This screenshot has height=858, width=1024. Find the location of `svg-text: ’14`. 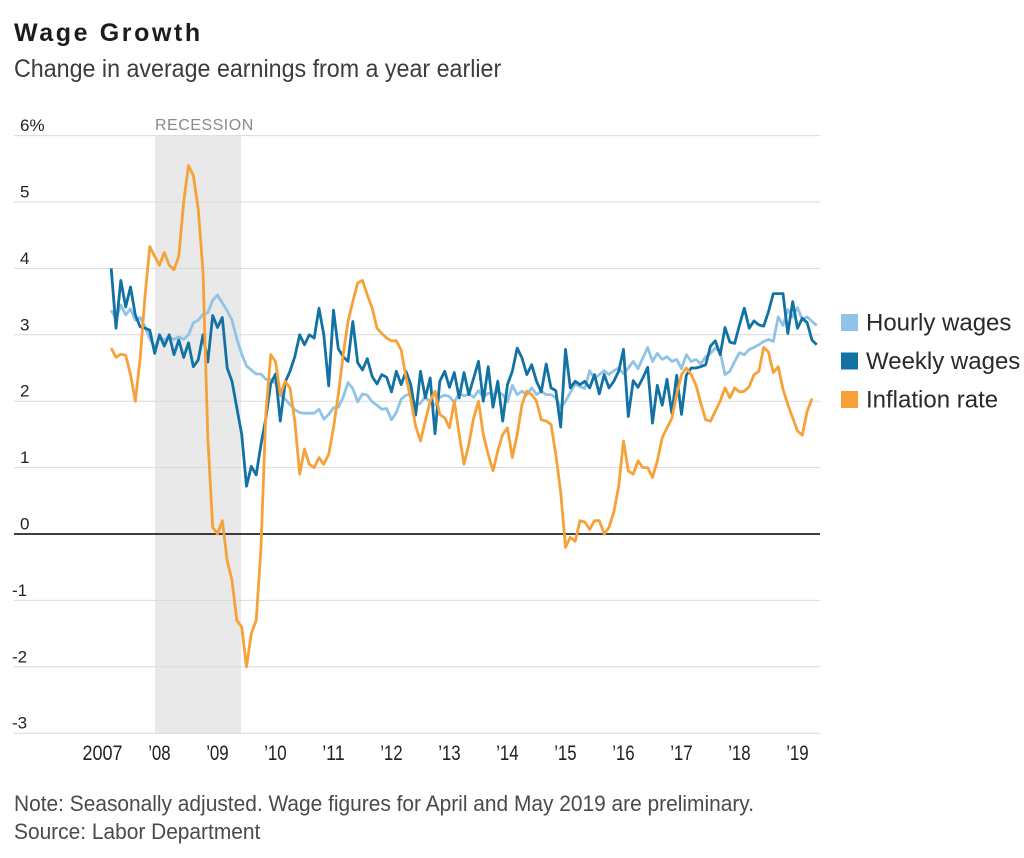

svg-text: ’14 is located at coordinates (507, 753).